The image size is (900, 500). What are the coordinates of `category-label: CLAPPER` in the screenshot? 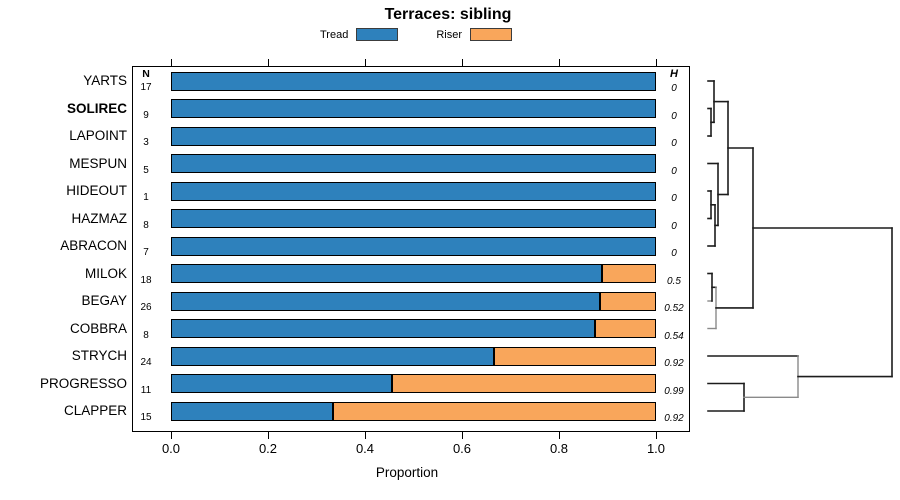 It's located at (95, 410).